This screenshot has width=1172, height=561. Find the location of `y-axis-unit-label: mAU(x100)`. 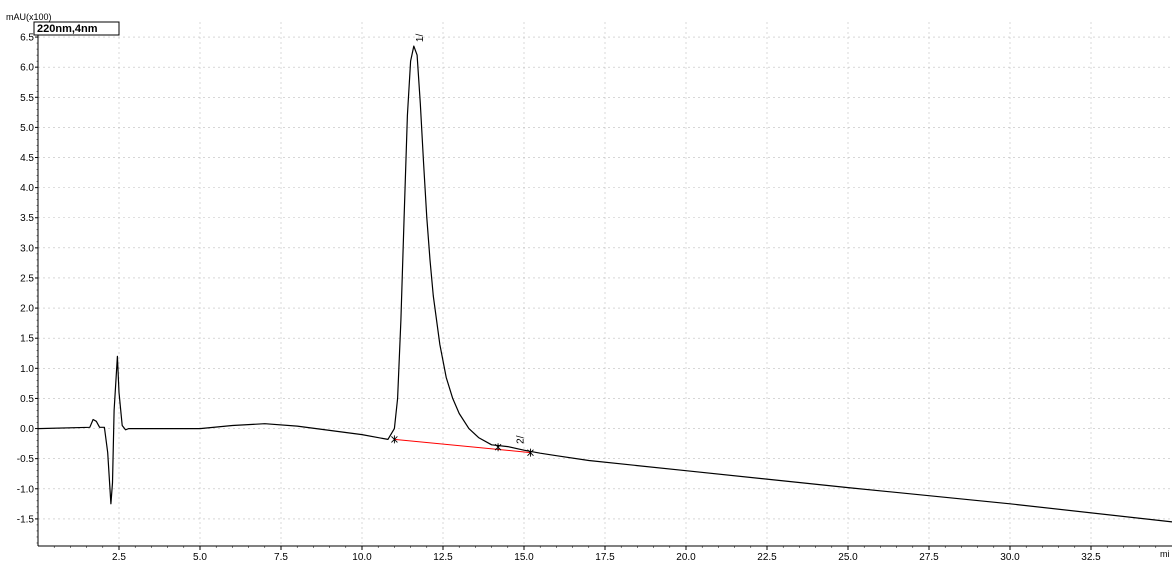

y-axis-unit-label: mAU(x100) is located at coordinates (29, 17).